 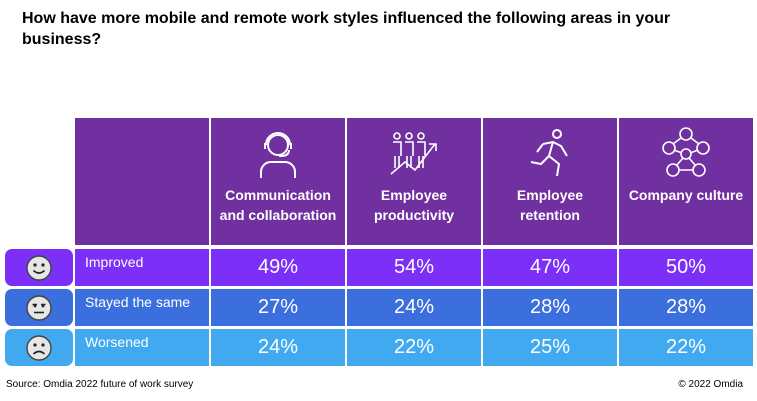 I want to click on row-label-worsened: Worsened, so click(x=142, y=347).